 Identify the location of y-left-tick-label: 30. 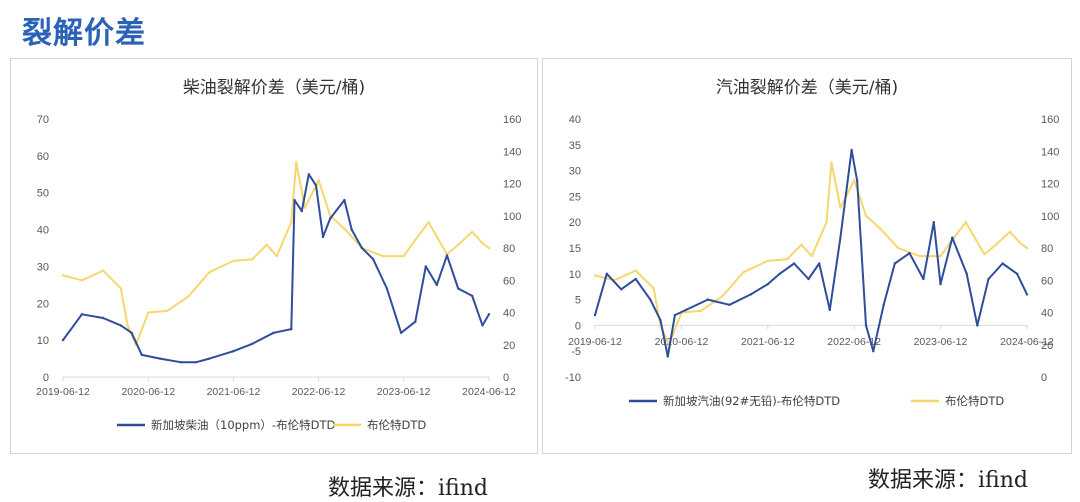
(43, 267).